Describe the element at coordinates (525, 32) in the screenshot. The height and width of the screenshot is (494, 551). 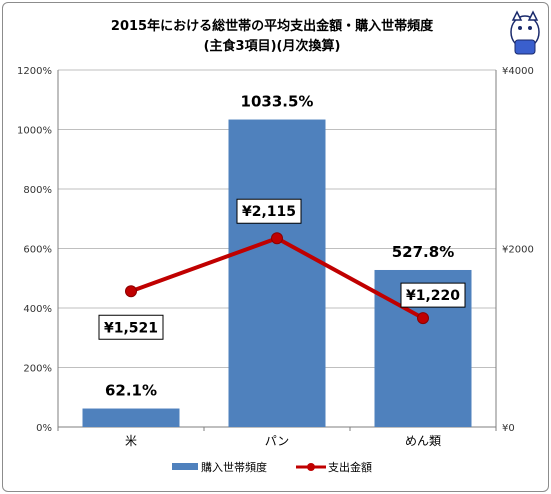
I see `mascot-icon` at that location.